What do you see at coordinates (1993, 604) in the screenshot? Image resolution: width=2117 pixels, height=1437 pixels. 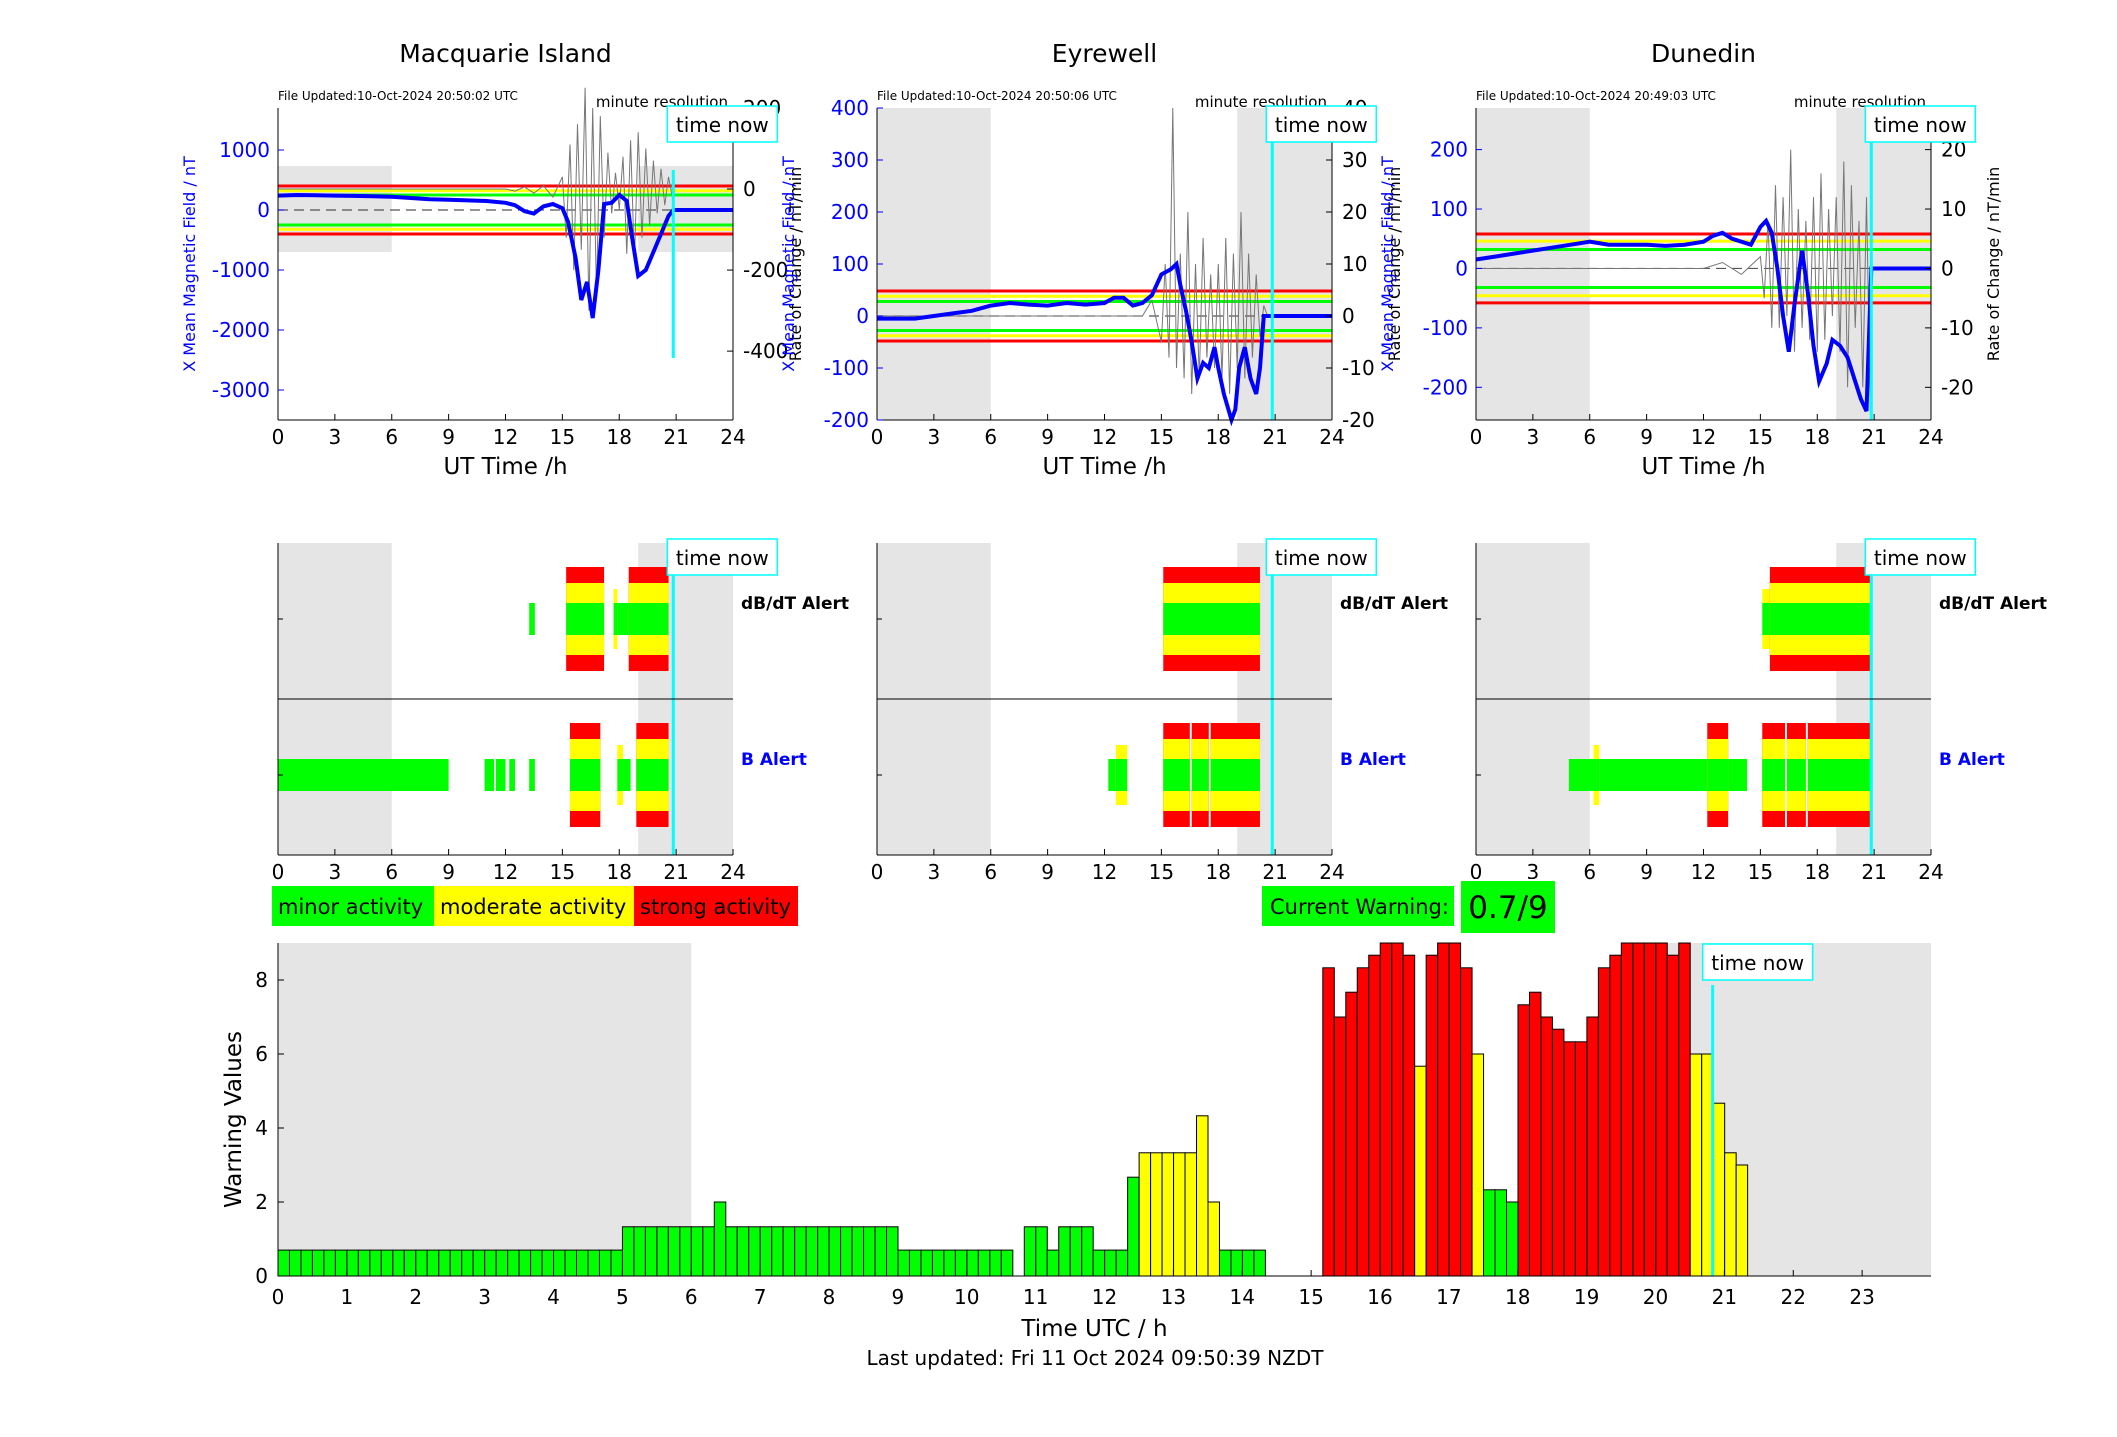 I see `dbdt-alert-label: dB/dT Alert` at bounding box center [1993, 604].